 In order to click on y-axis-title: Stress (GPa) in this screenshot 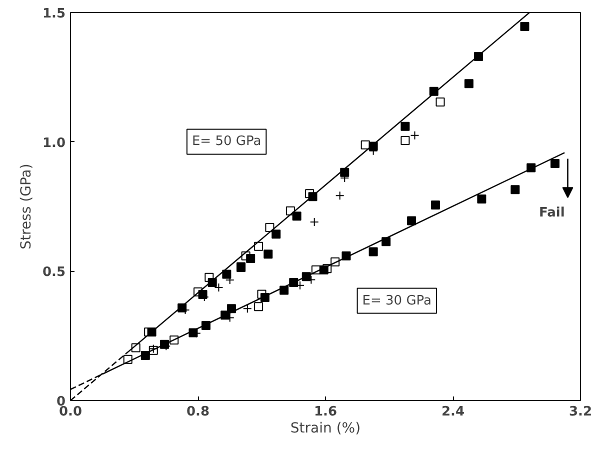, I will do `click(26, 207)`.